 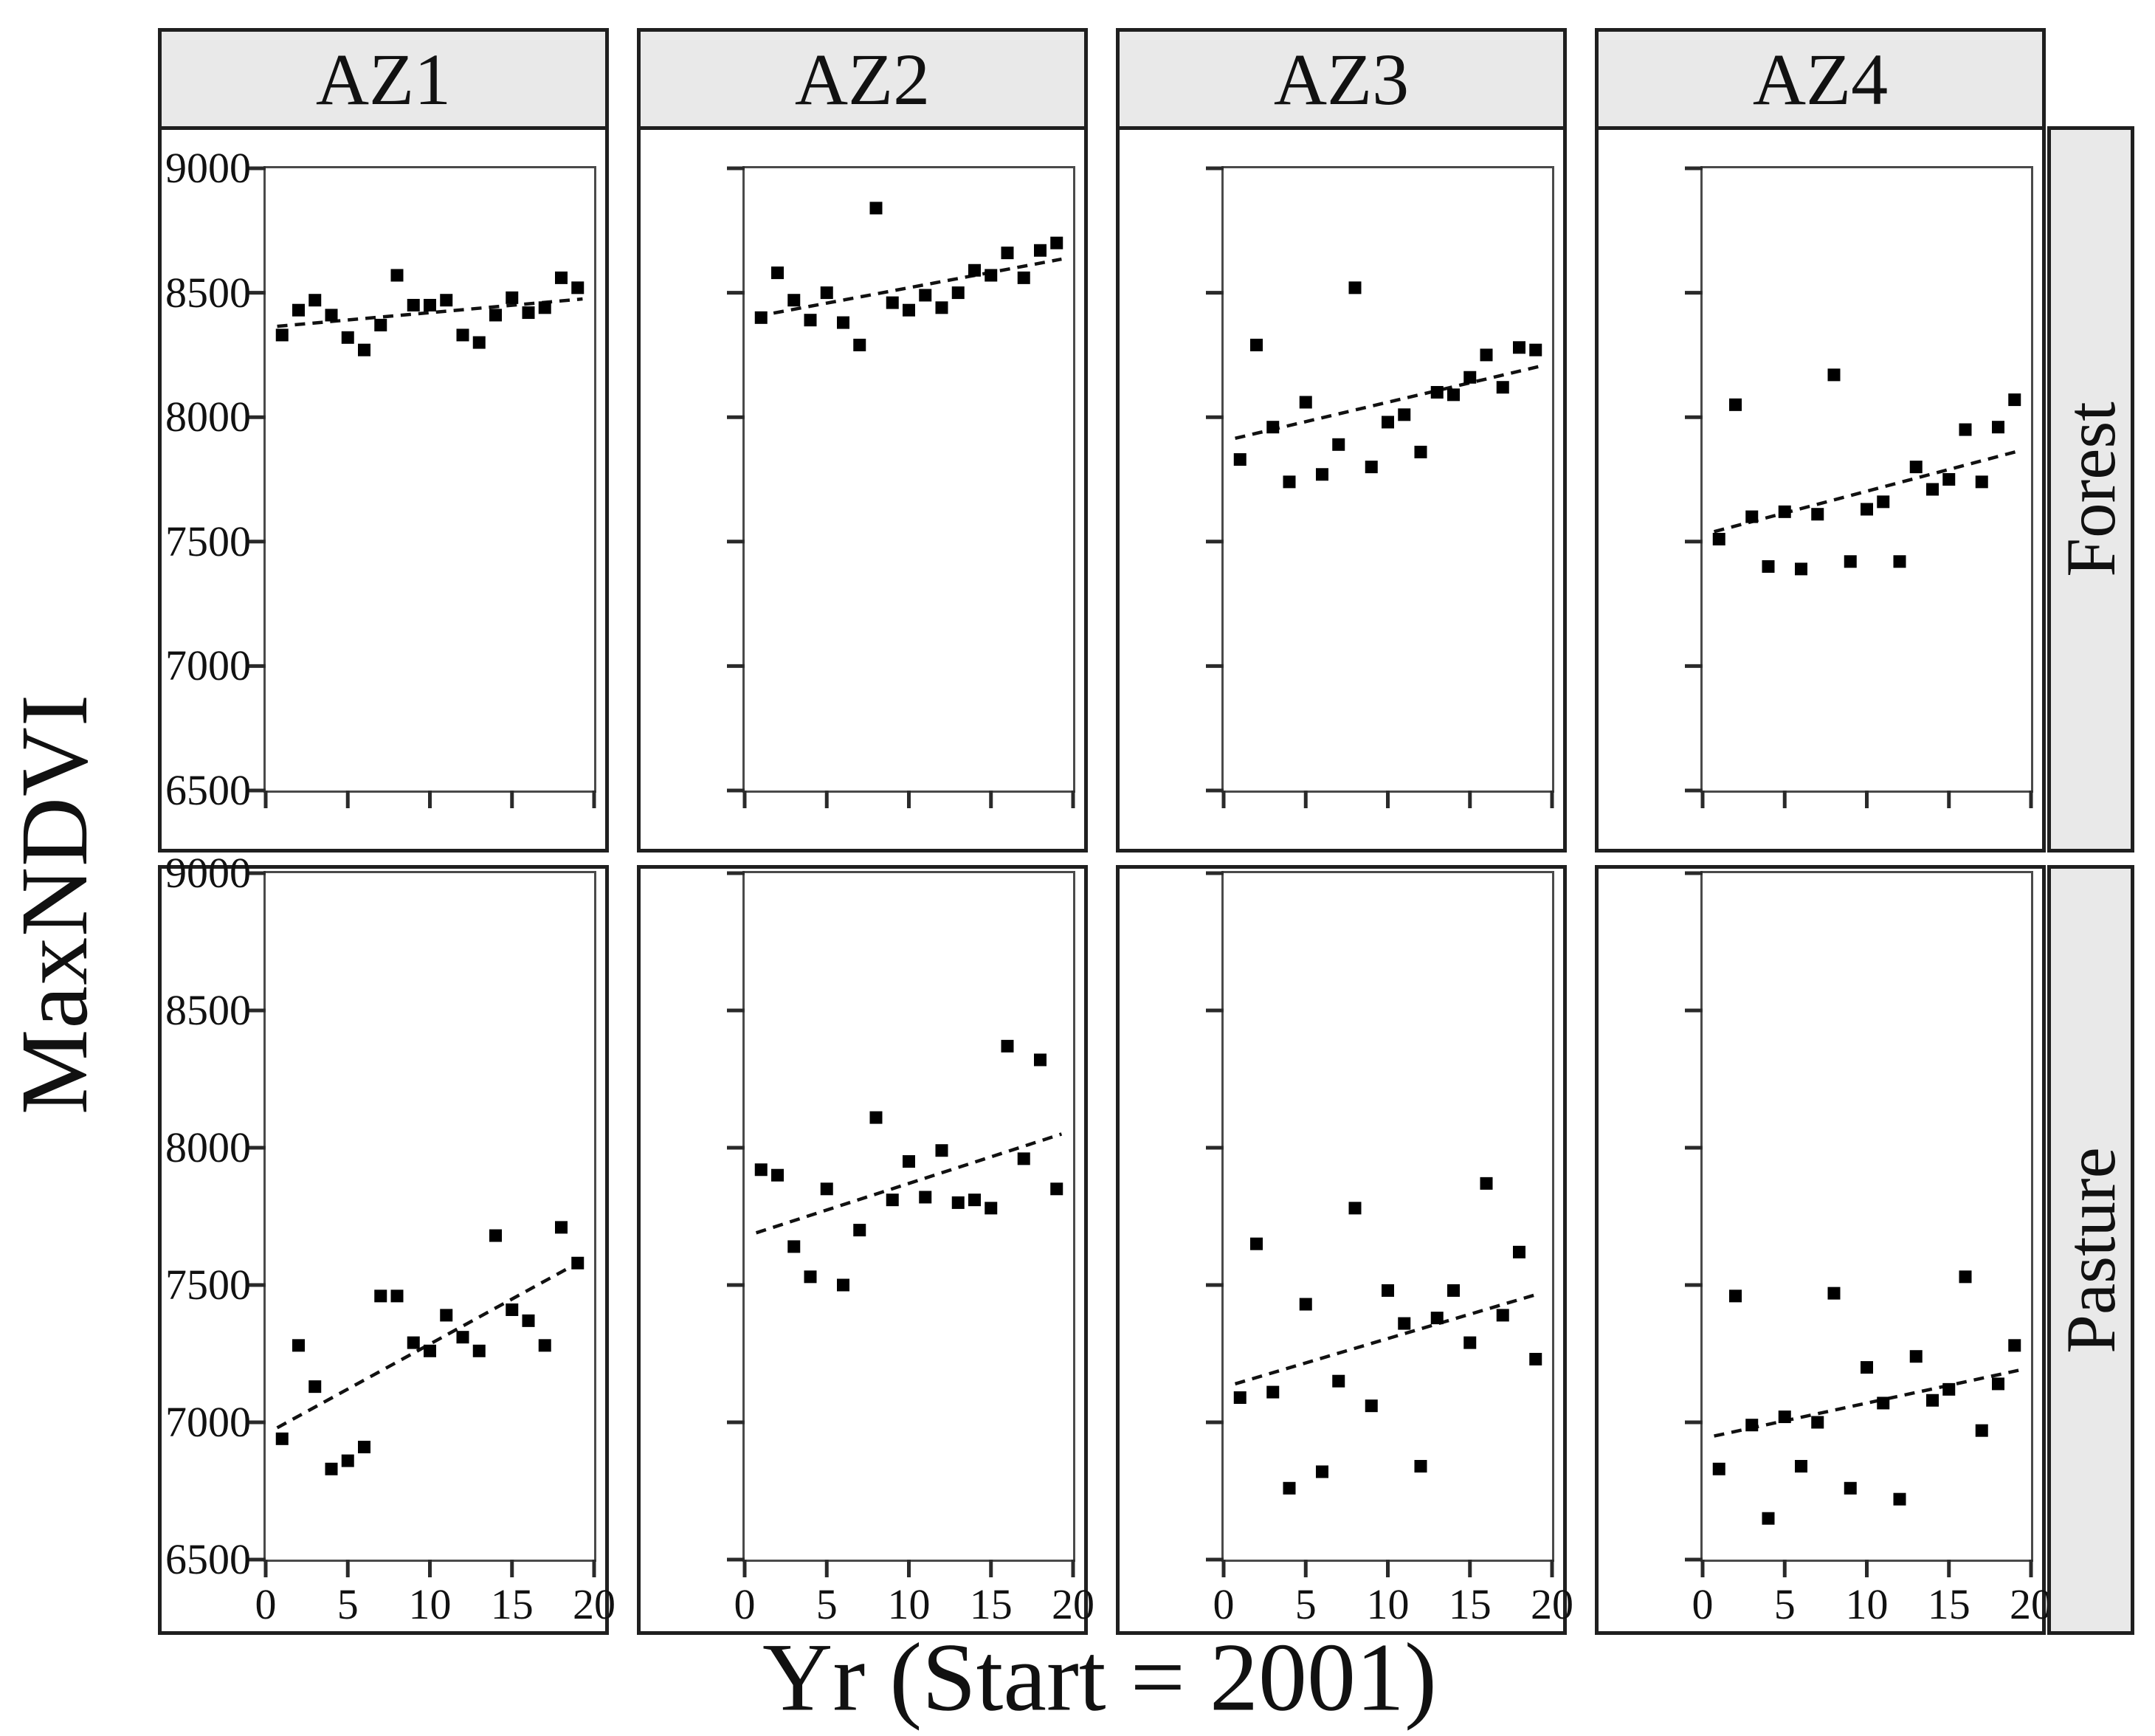 What do you see at coordinates (208, 417) in the screenshot?
I see `y-tick-label: 8000` at bounding box center [208, 417].